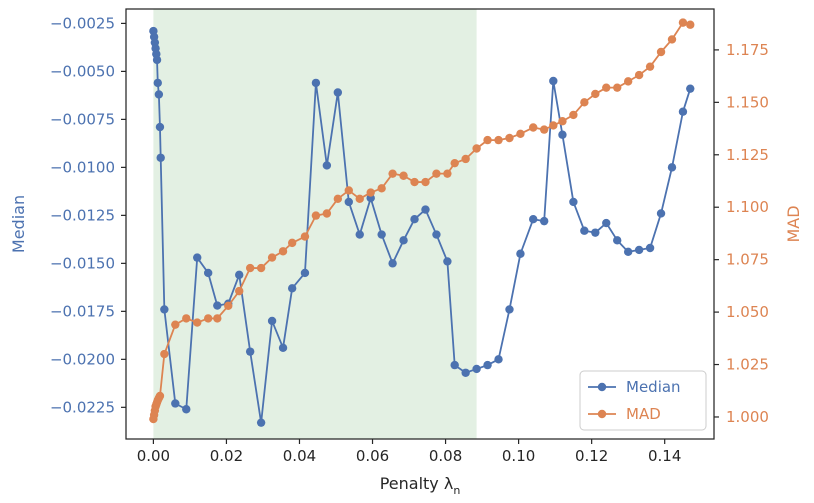 The height and width of the screenshot is (503, 814). I want to click on right-y-tick-label: 1.175, so click(747, 50).